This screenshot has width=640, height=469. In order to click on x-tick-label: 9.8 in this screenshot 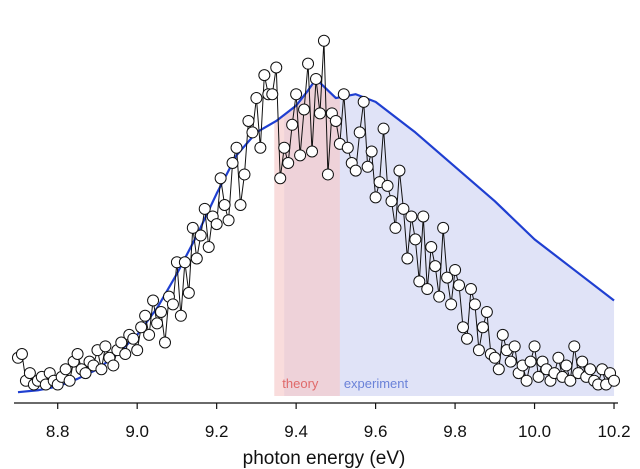, I will do `click(455, 431)`.